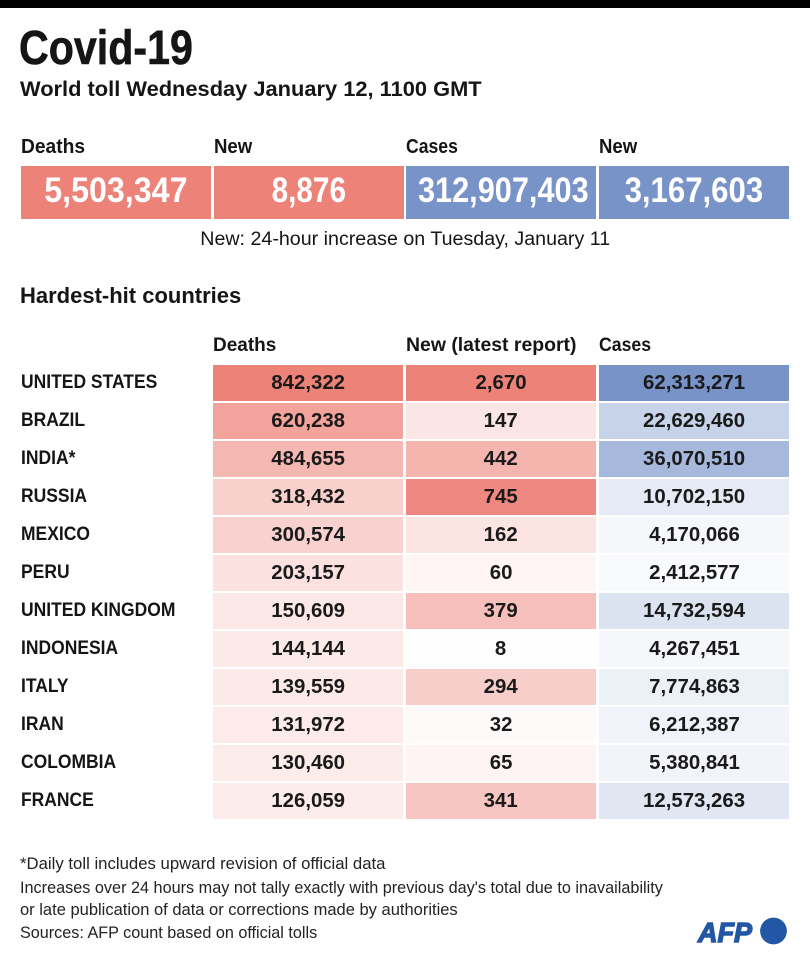  What do you see at coordinates (724, 932) in the screenshot?
I see `svg-text: AFP` at bounding box center [724, 932].